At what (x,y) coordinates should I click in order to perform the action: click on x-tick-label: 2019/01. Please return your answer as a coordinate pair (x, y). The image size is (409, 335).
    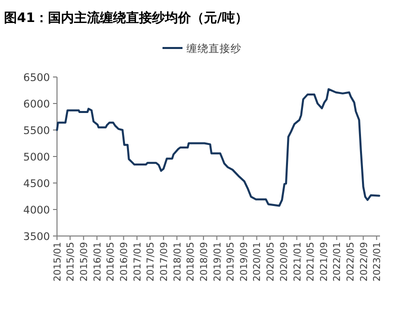
    Looking at the image, I should click on (218, 262).